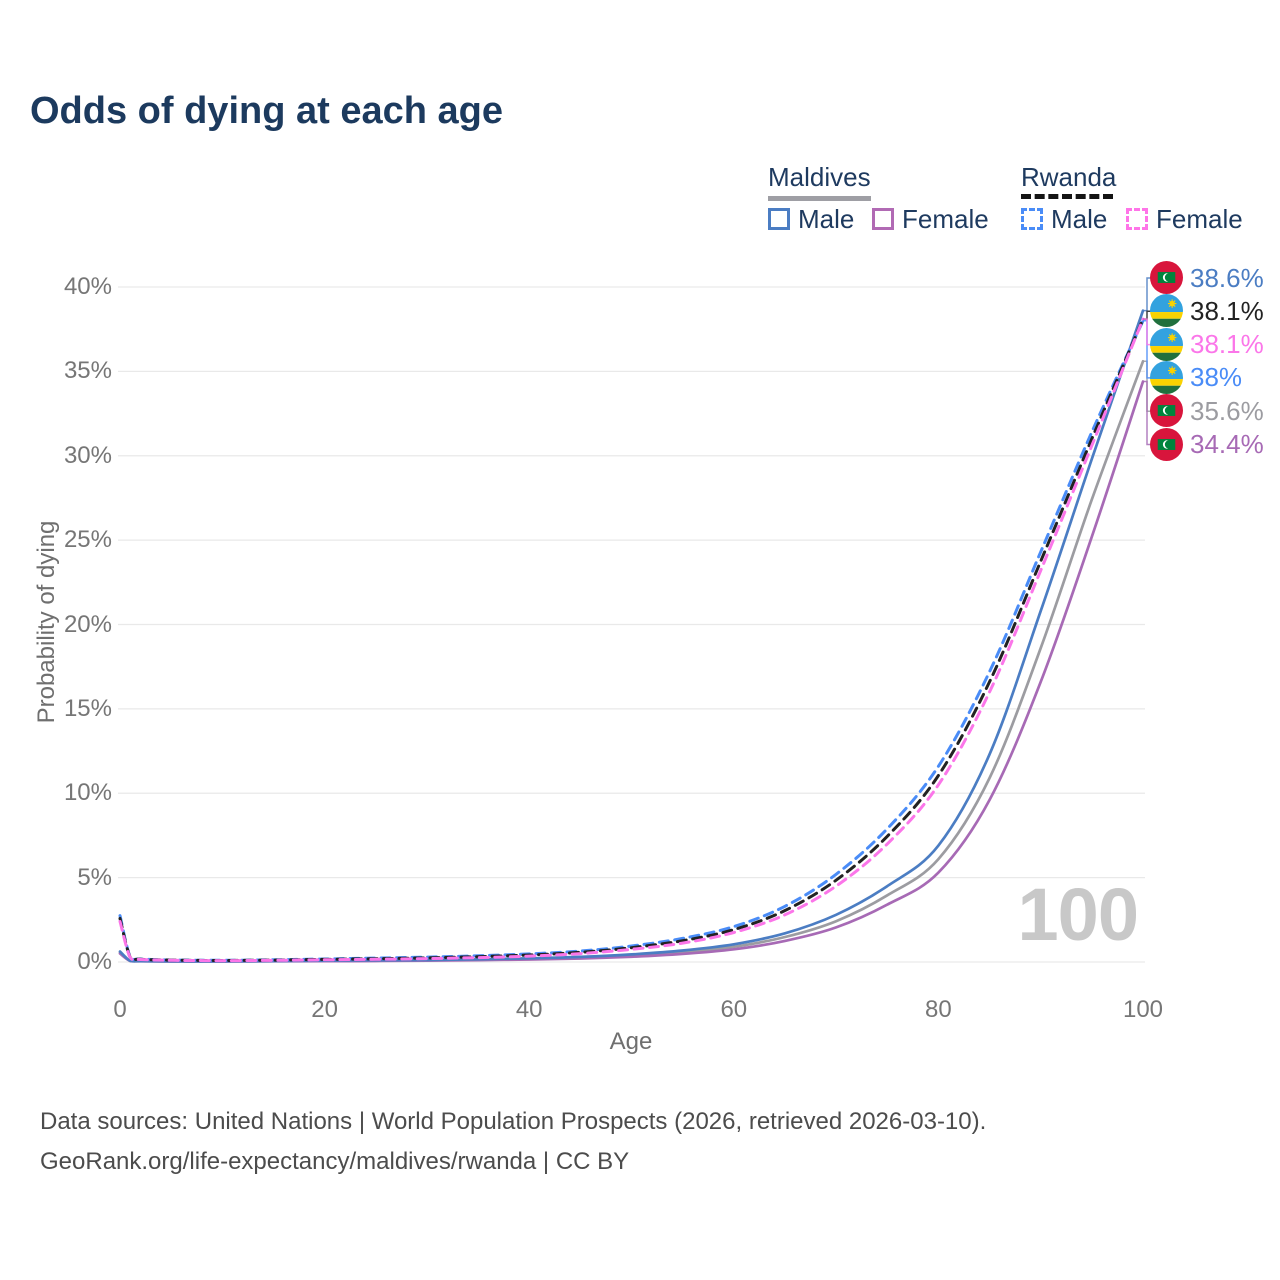 This screenshot has height=1280, width=1280. What do you see at coordinates (779, 219) in the screenshot?
I see `maldives-male-swatch-icon` at bounding box center [779, 219].